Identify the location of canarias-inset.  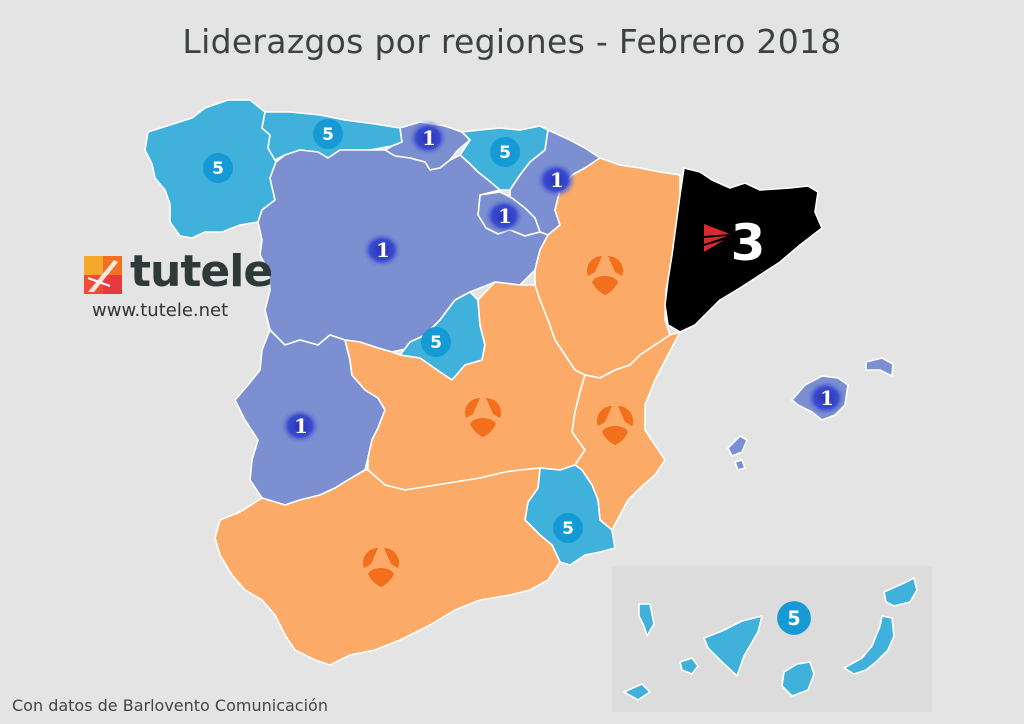
(772, 639).